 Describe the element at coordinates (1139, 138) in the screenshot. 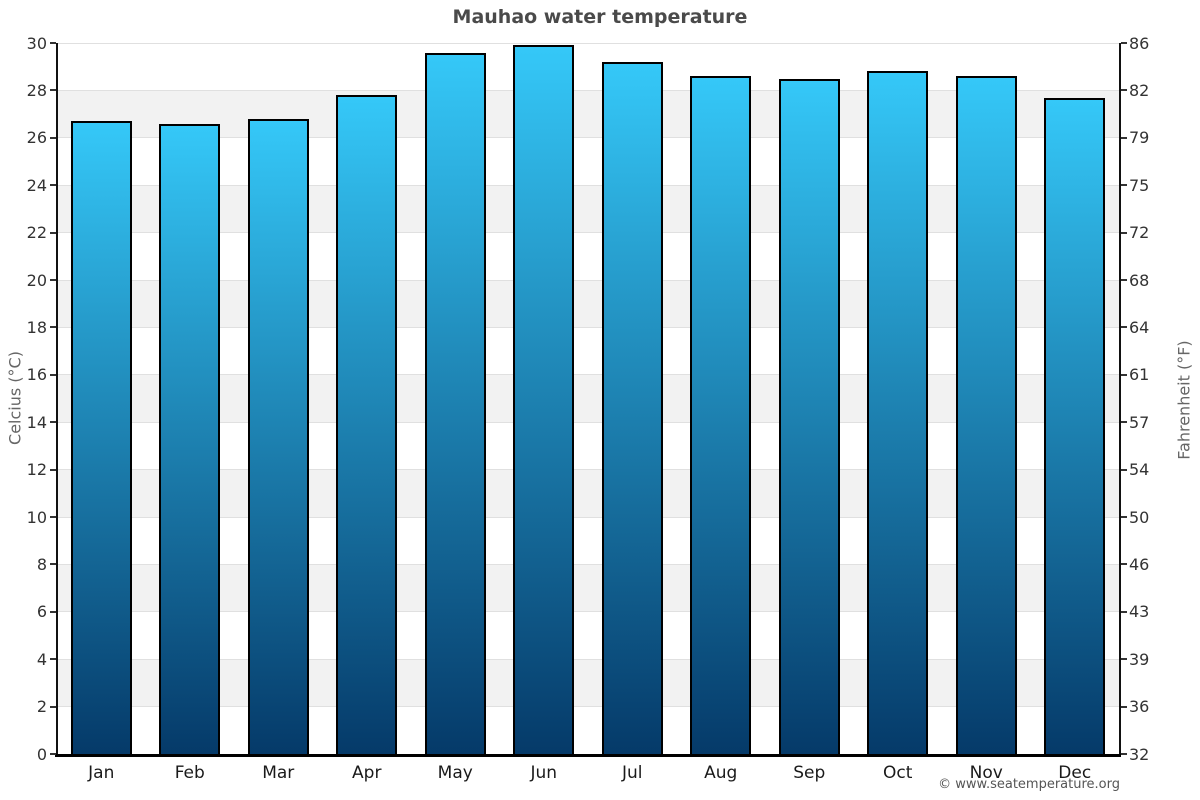

I see `y-tick-label-fahrenheit: 79` at that location.